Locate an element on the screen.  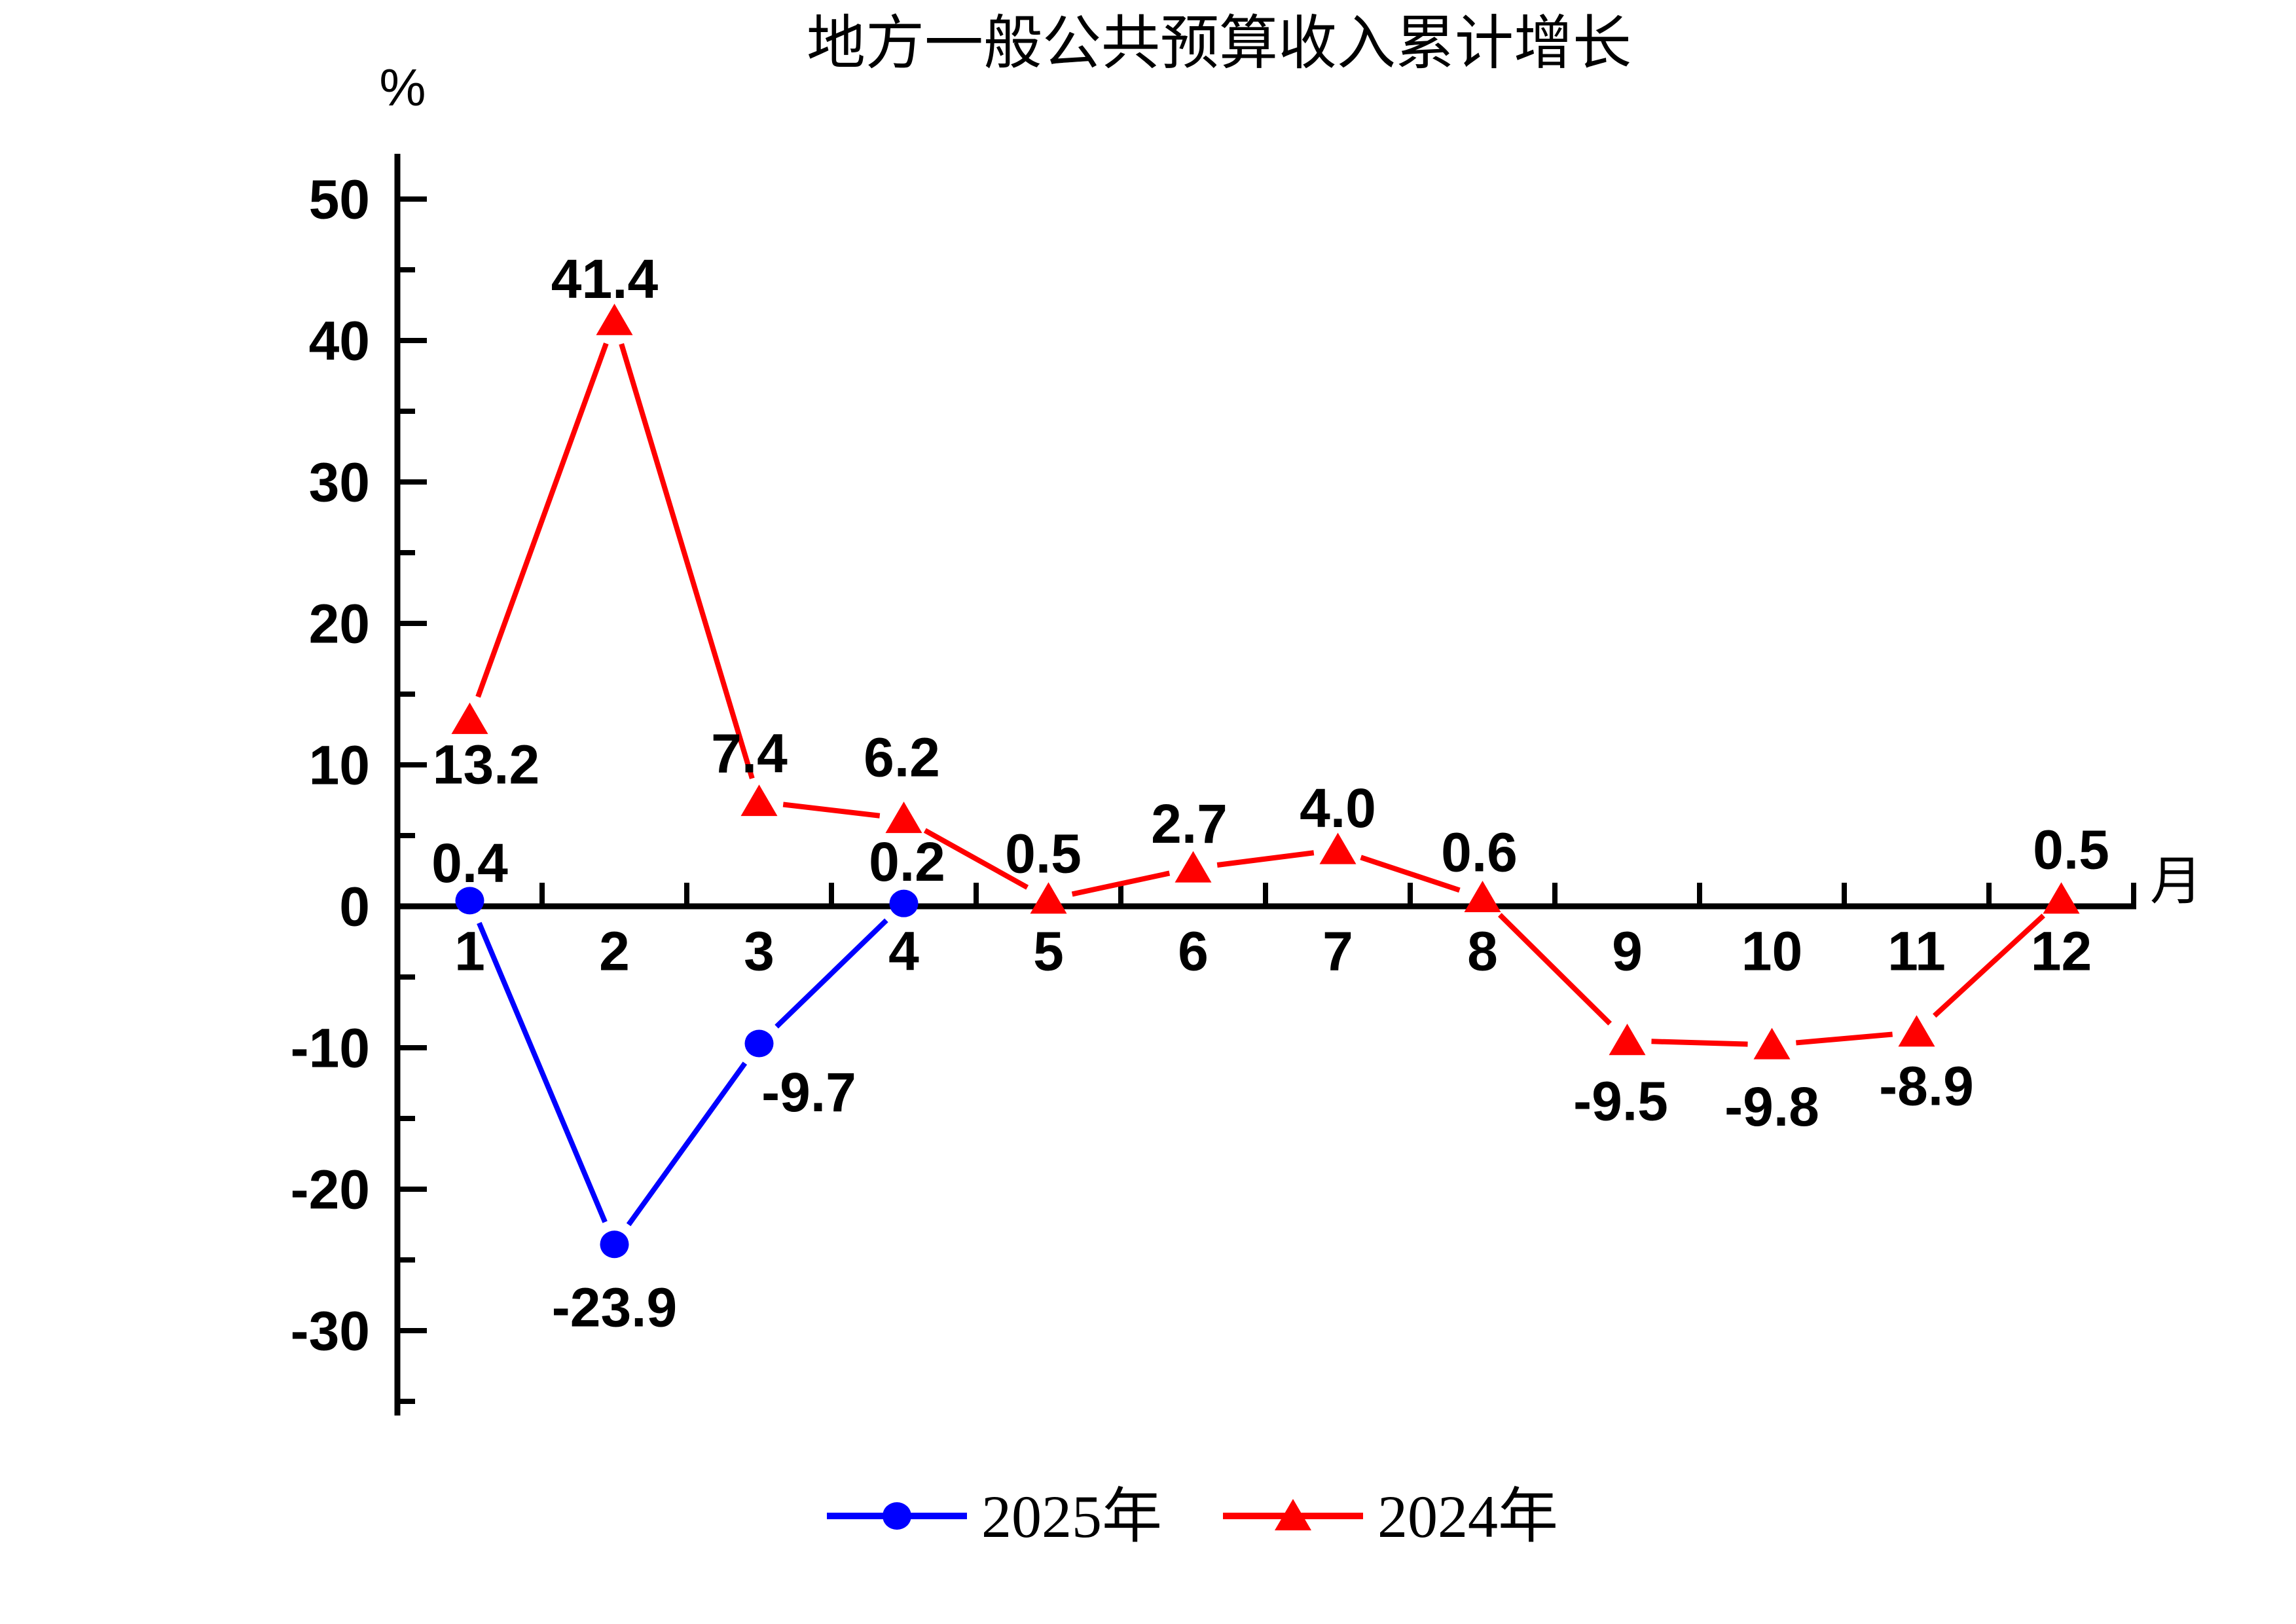
x-axis-tick-label: 5 is located at coordinates (1048, 951).